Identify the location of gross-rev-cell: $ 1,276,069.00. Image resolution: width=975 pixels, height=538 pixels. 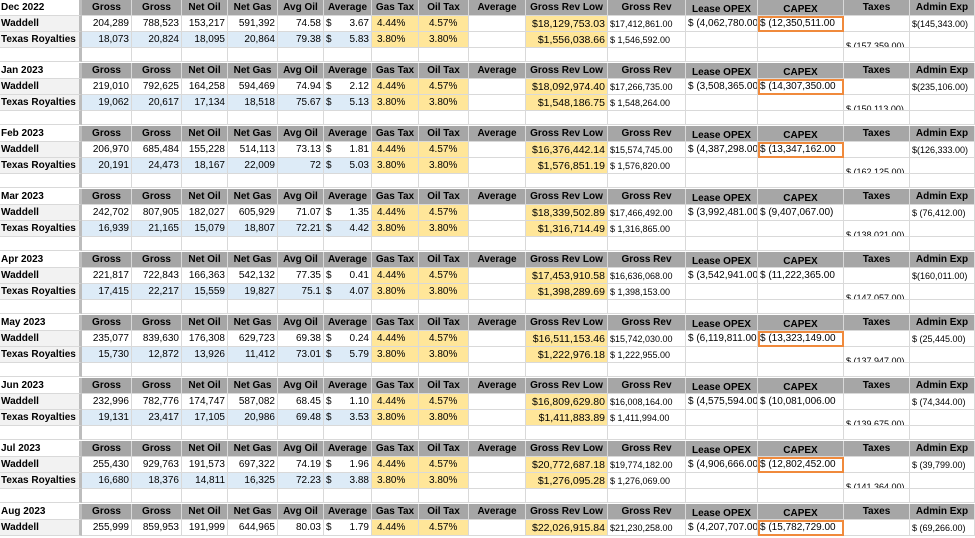
(647, 481).